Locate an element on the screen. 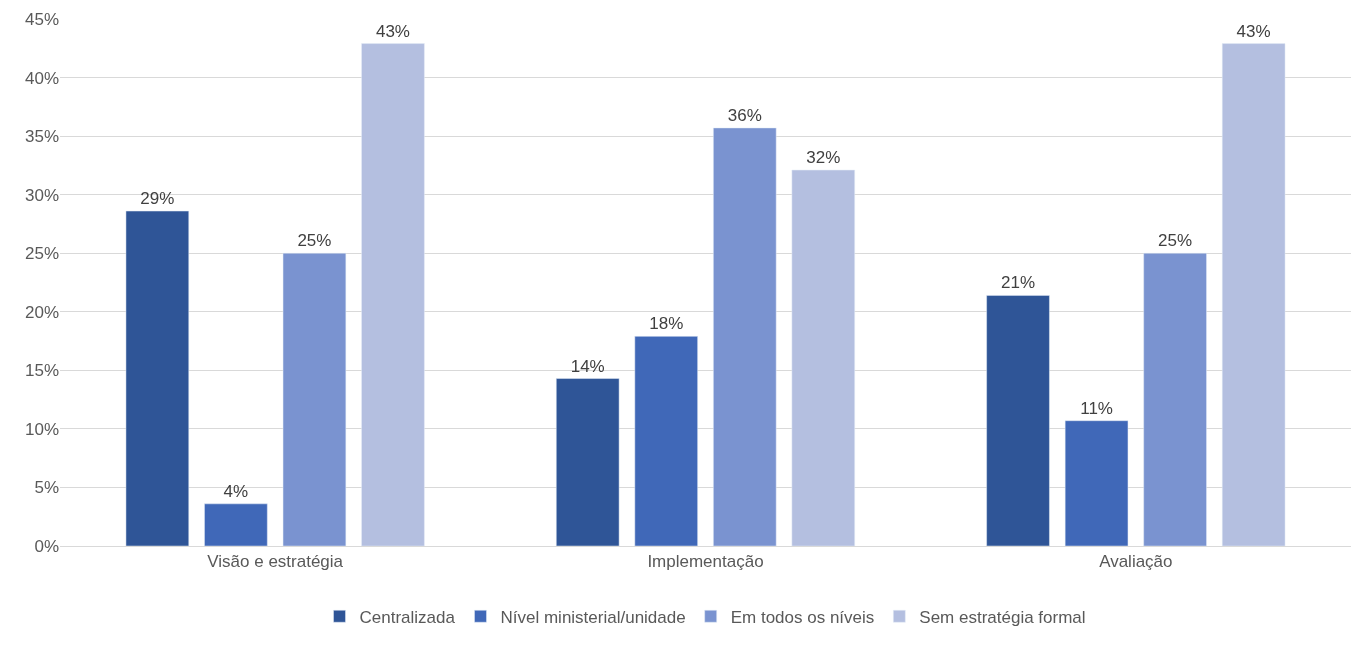 The width and height of the screenshot is (1361, 645). y-tick-label: 0% is located at coordinates (46, 546).